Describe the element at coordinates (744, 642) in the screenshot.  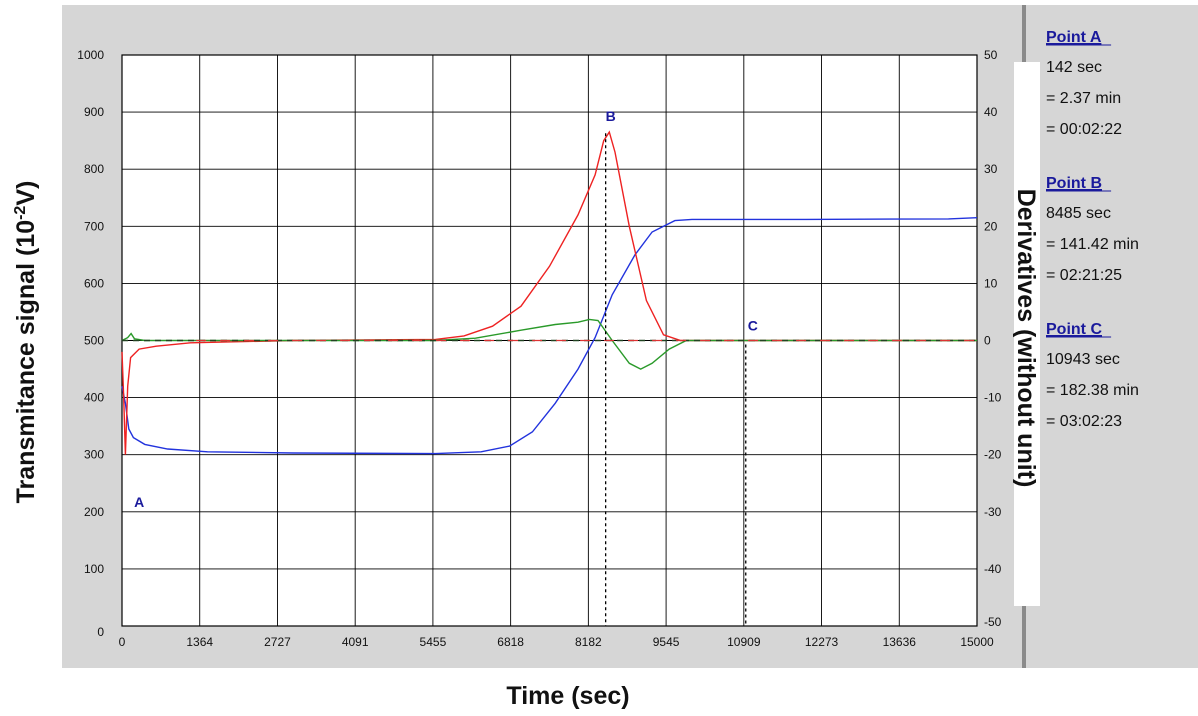
I see `x-tick-label: 10909` at that location.